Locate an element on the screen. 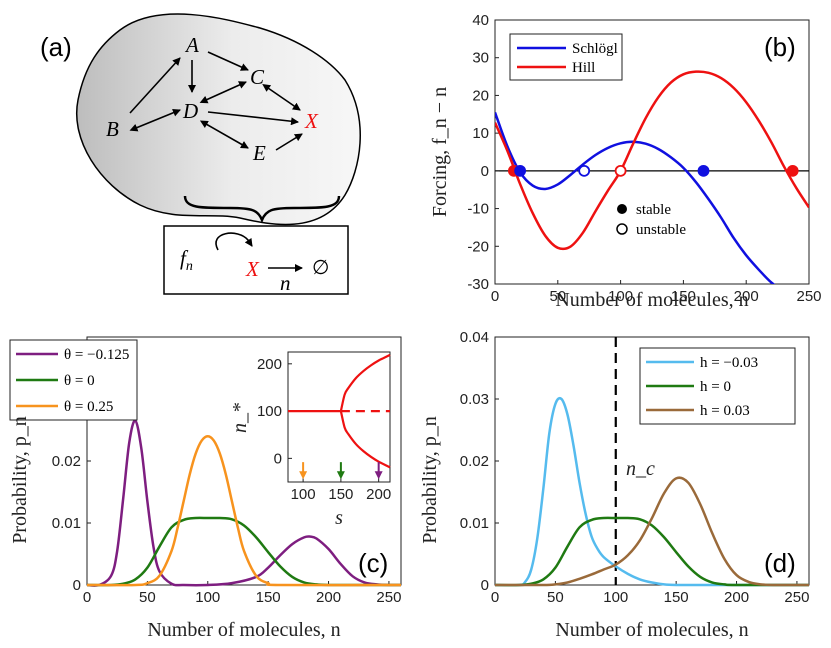  inset-lower-branch is located at coordinates (365, 439).